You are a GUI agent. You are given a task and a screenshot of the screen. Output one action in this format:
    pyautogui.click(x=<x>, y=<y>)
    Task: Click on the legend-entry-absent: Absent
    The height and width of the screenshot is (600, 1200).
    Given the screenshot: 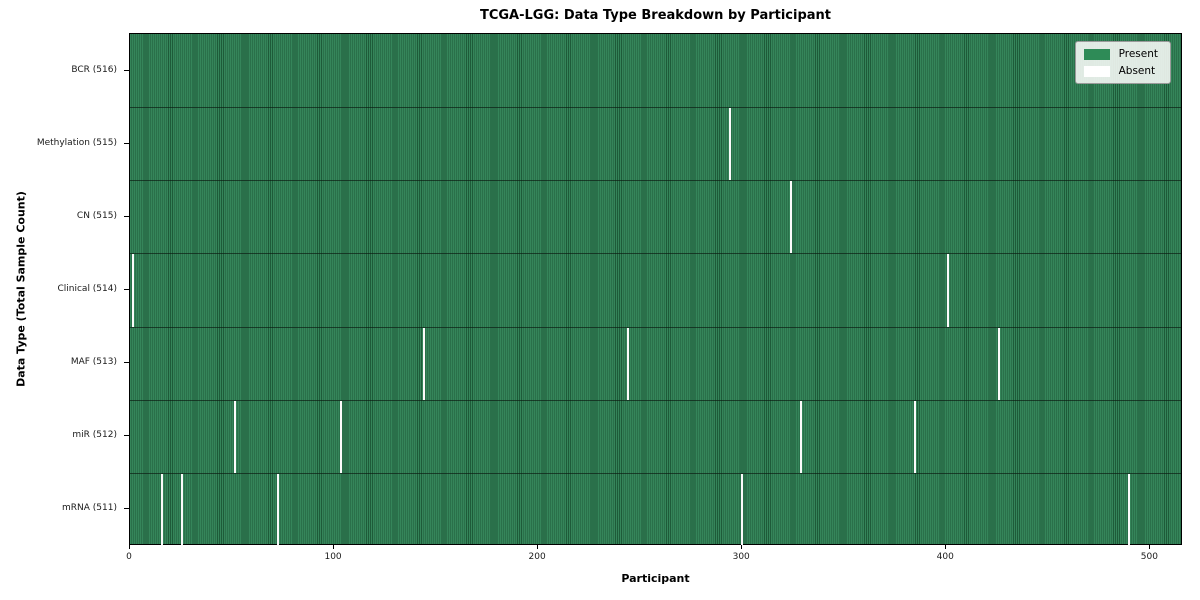 What is the action you would take?
    pyautogui.click(x=1120, y=71)
    